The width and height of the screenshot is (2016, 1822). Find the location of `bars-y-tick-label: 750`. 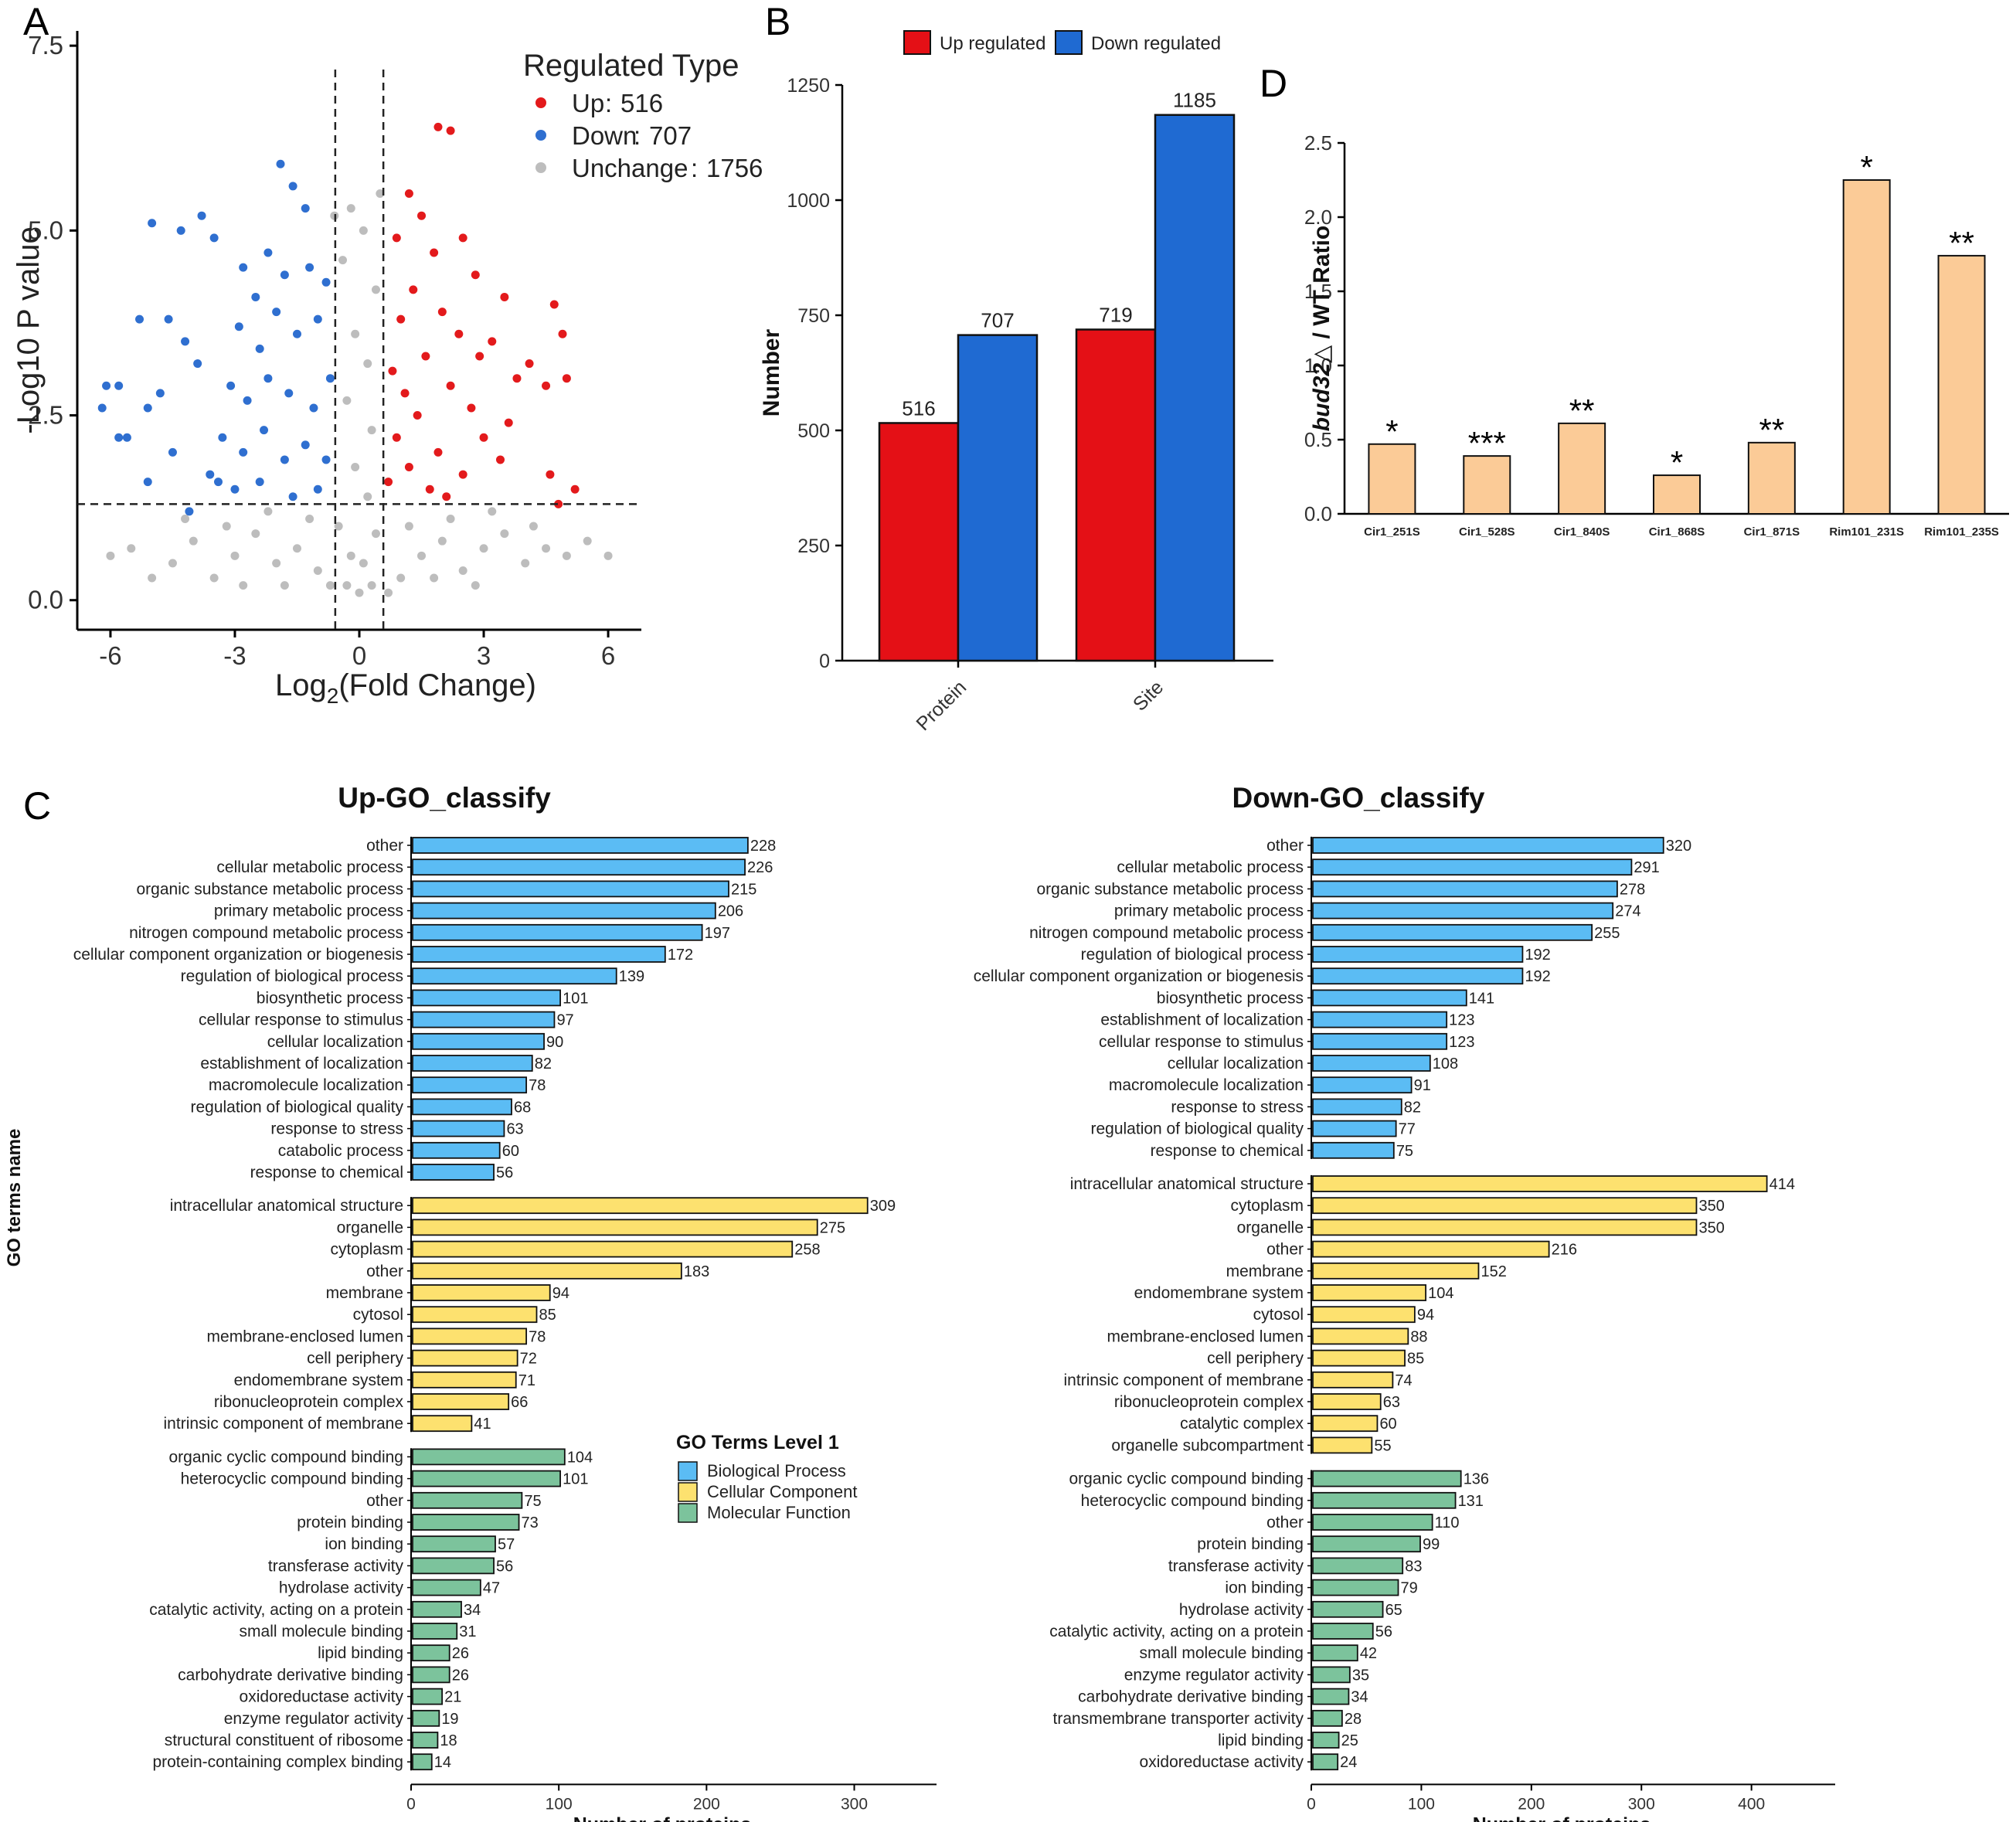

bars-y-tick-label: 750 is located at coordinates (813, 316).